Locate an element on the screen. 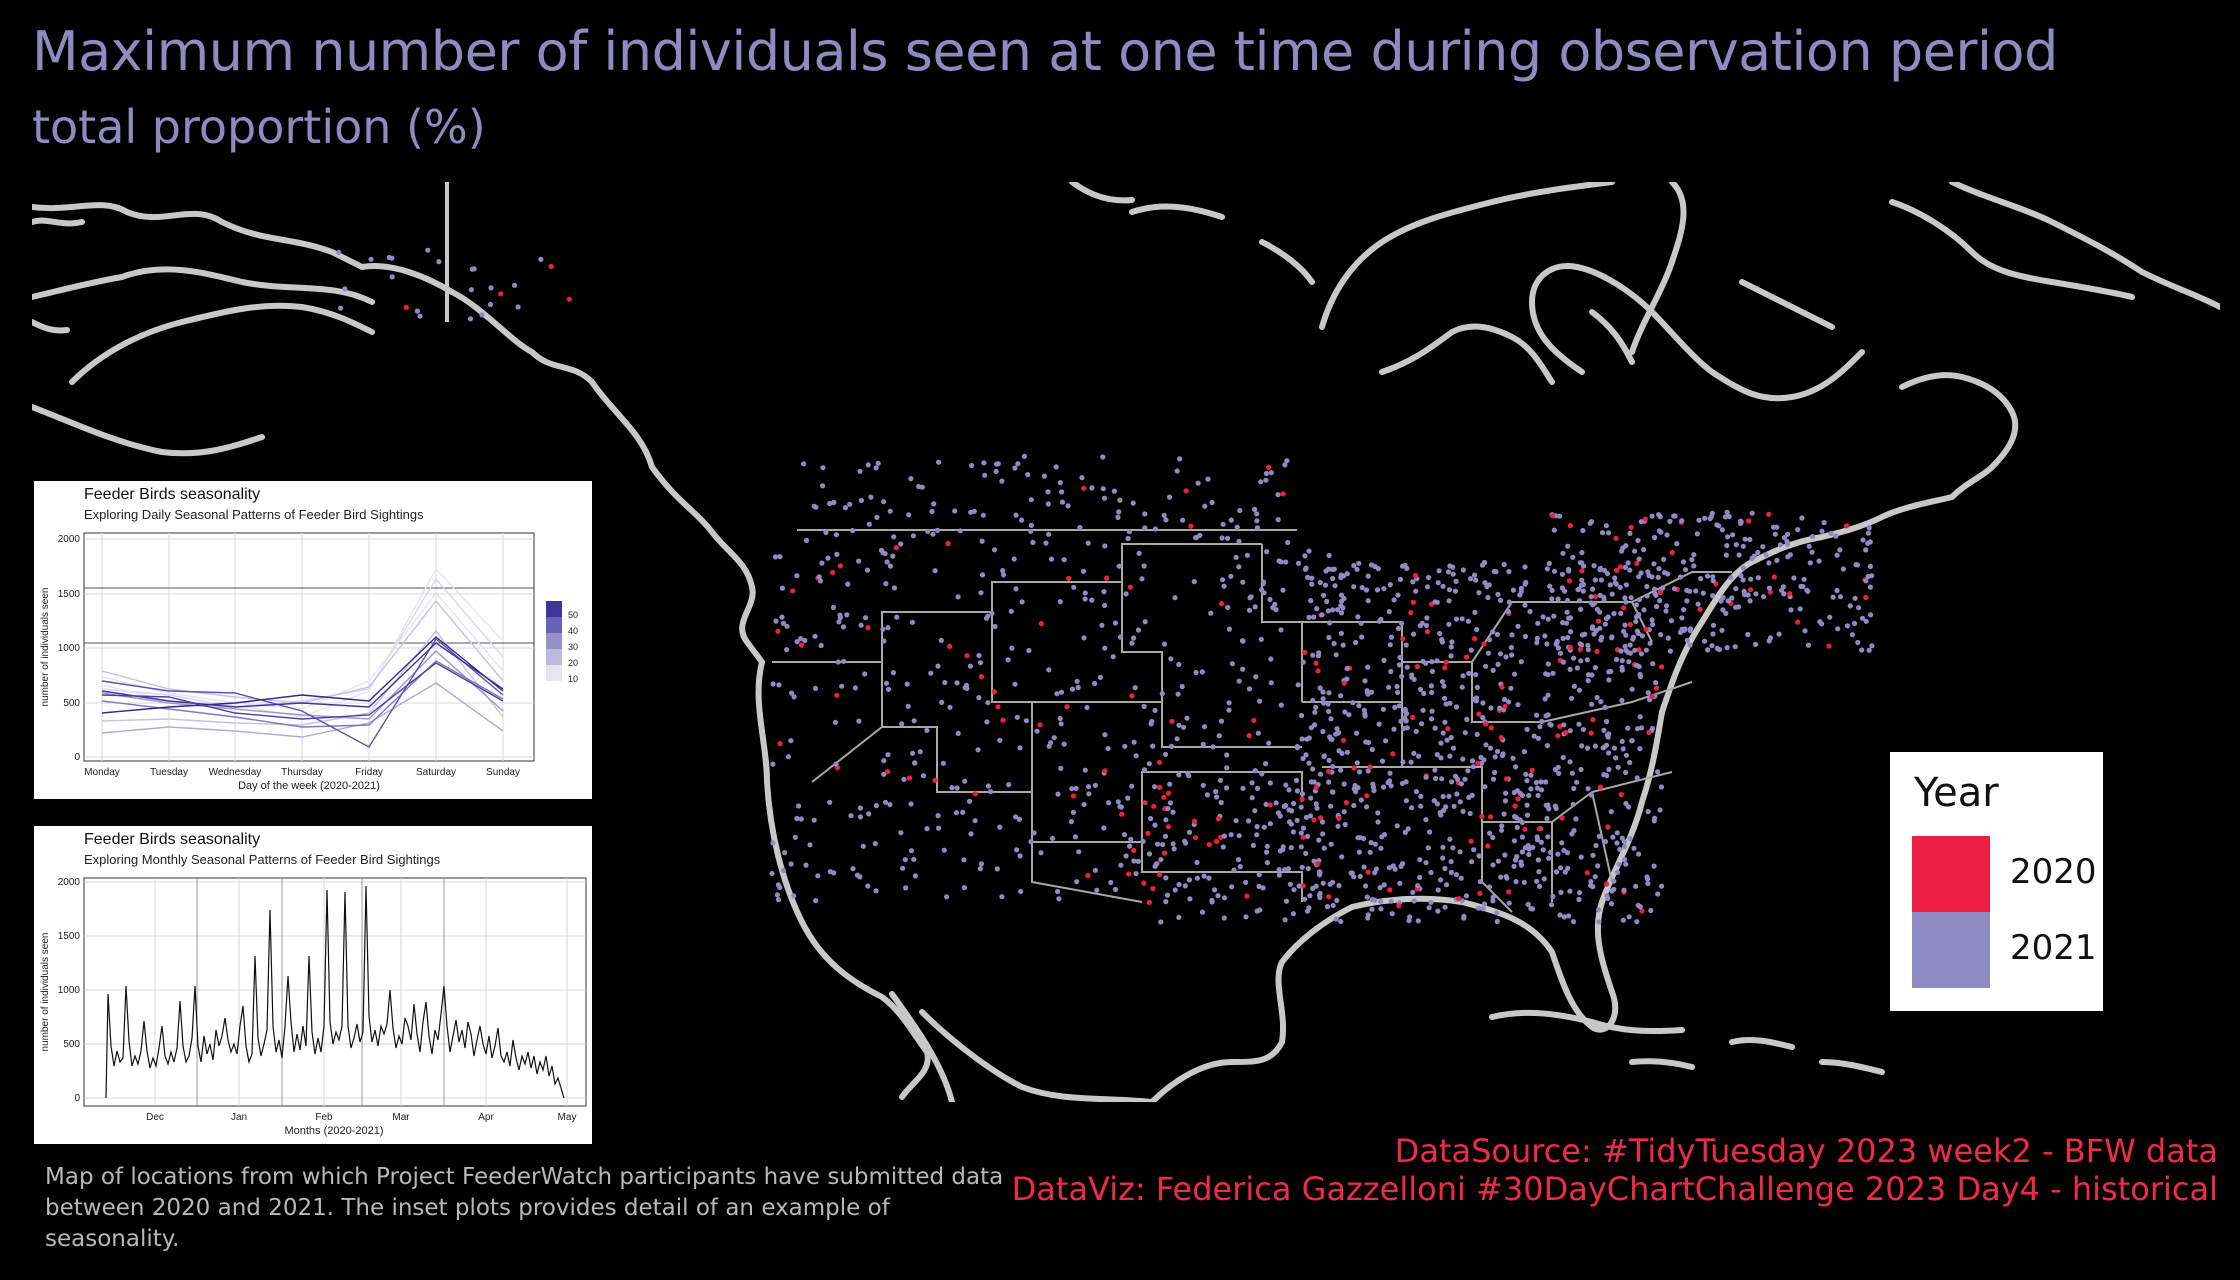  daily-ytick: 1000 is located at coordinates (69, 648).